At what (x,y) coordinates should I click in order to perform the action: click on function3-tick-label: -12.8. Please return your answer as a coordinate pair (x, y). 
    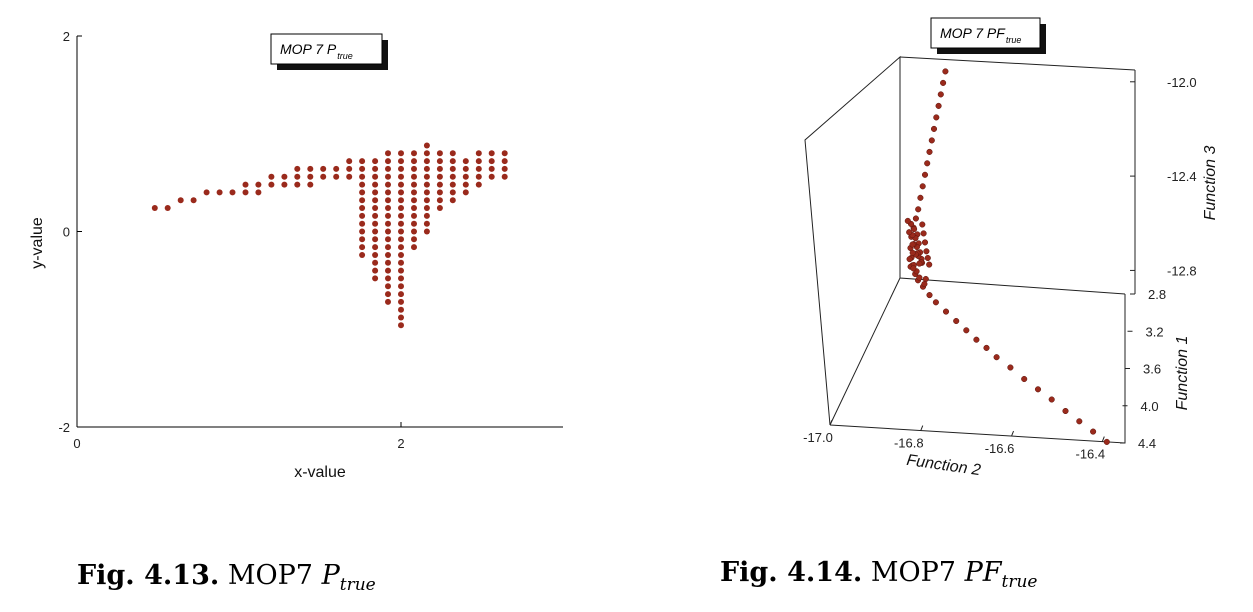
    Looking at the image, I should click on (1182, 270).